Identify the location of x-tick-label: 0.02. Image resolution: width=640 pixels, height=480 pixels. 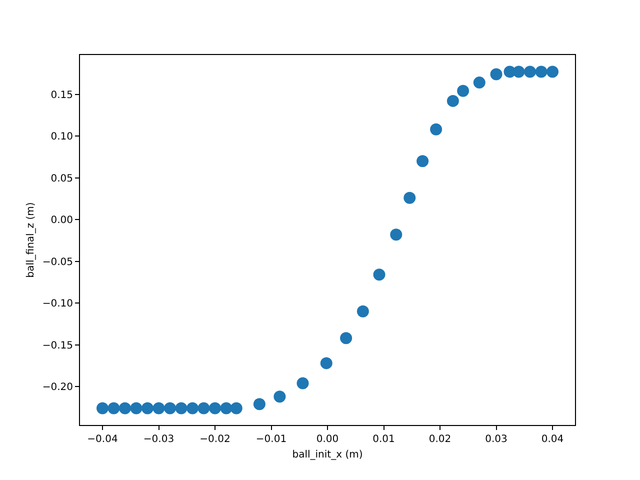
(440, 439).